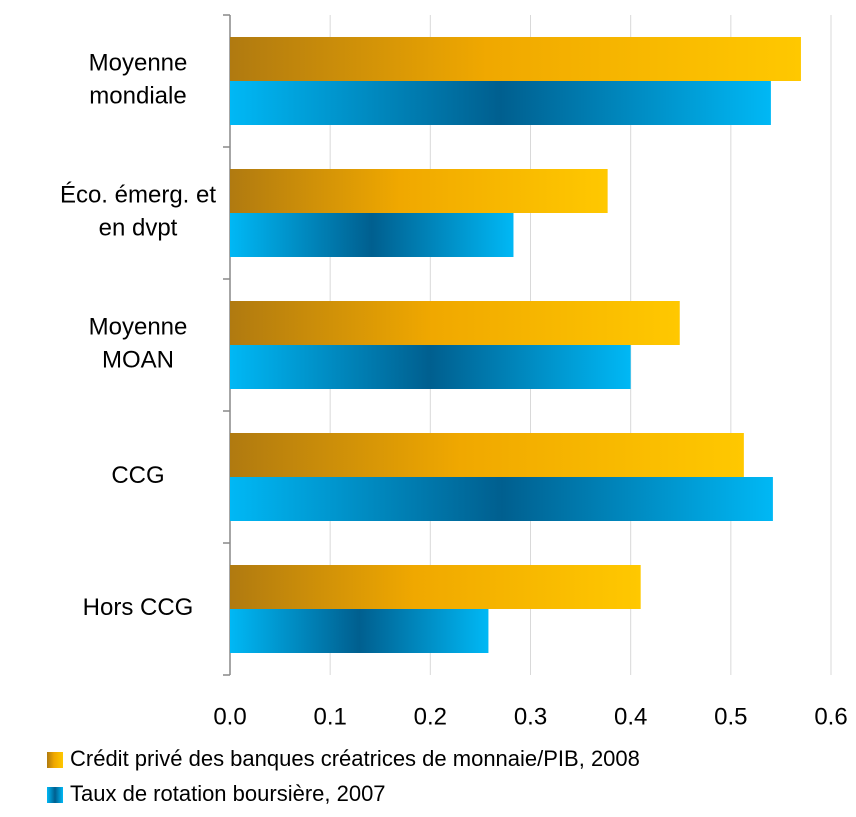 This screenshot has width=856, height=817. Describe the element at coordinates (730, 716) in the screenshot. I see `x-tick-label: 0.5` at that location.